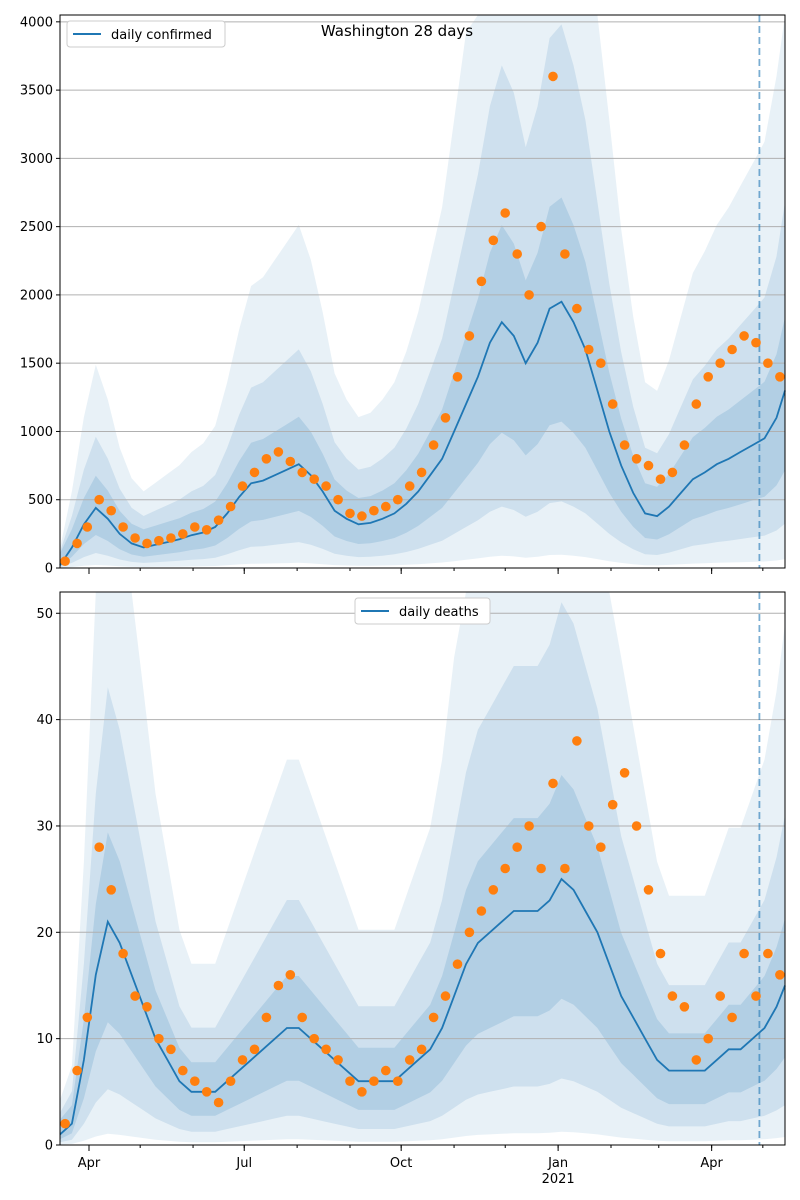 The image size is (800, 1200). I want to click on deaths-y-axis: 0 10 20 30 40 50, so click(48, 880).